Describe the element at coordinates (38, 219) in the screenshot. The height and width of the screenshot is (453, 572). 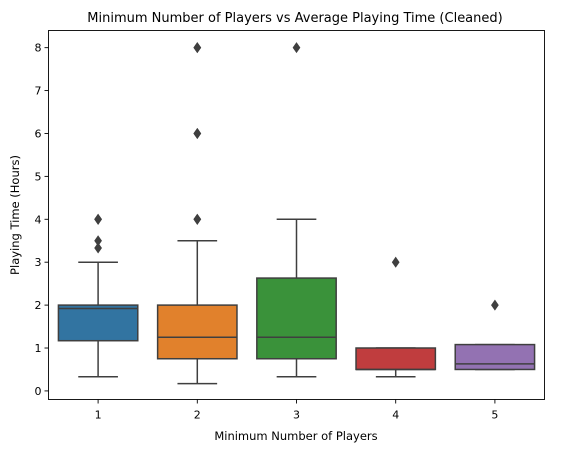
I see `y-tick-label: 4` at that location.